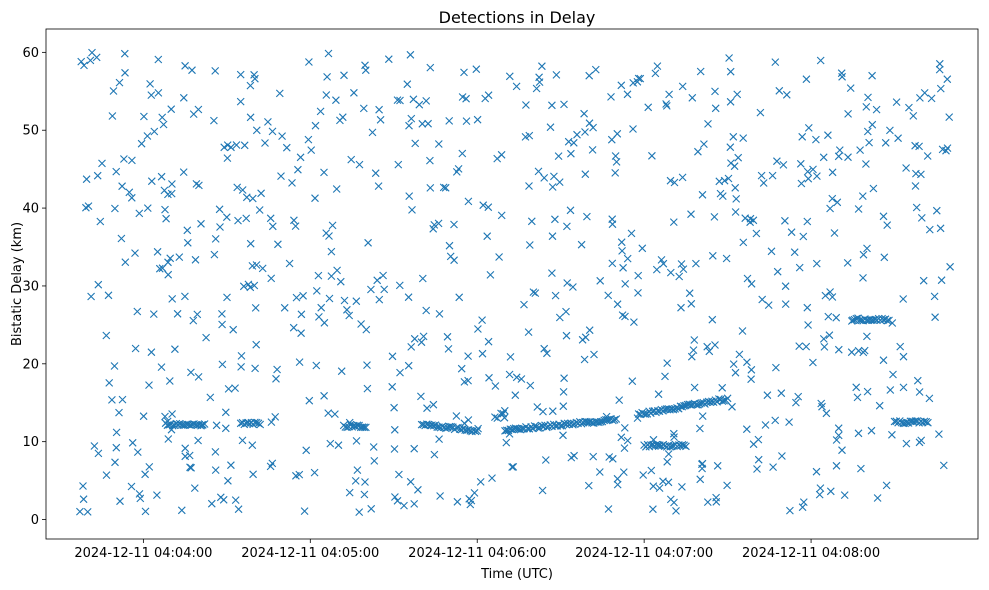 The width and height of the screenshot is (989, 590). I want to click on y-axis: 0 10 20 30 40 50 60, so click(34, 287).